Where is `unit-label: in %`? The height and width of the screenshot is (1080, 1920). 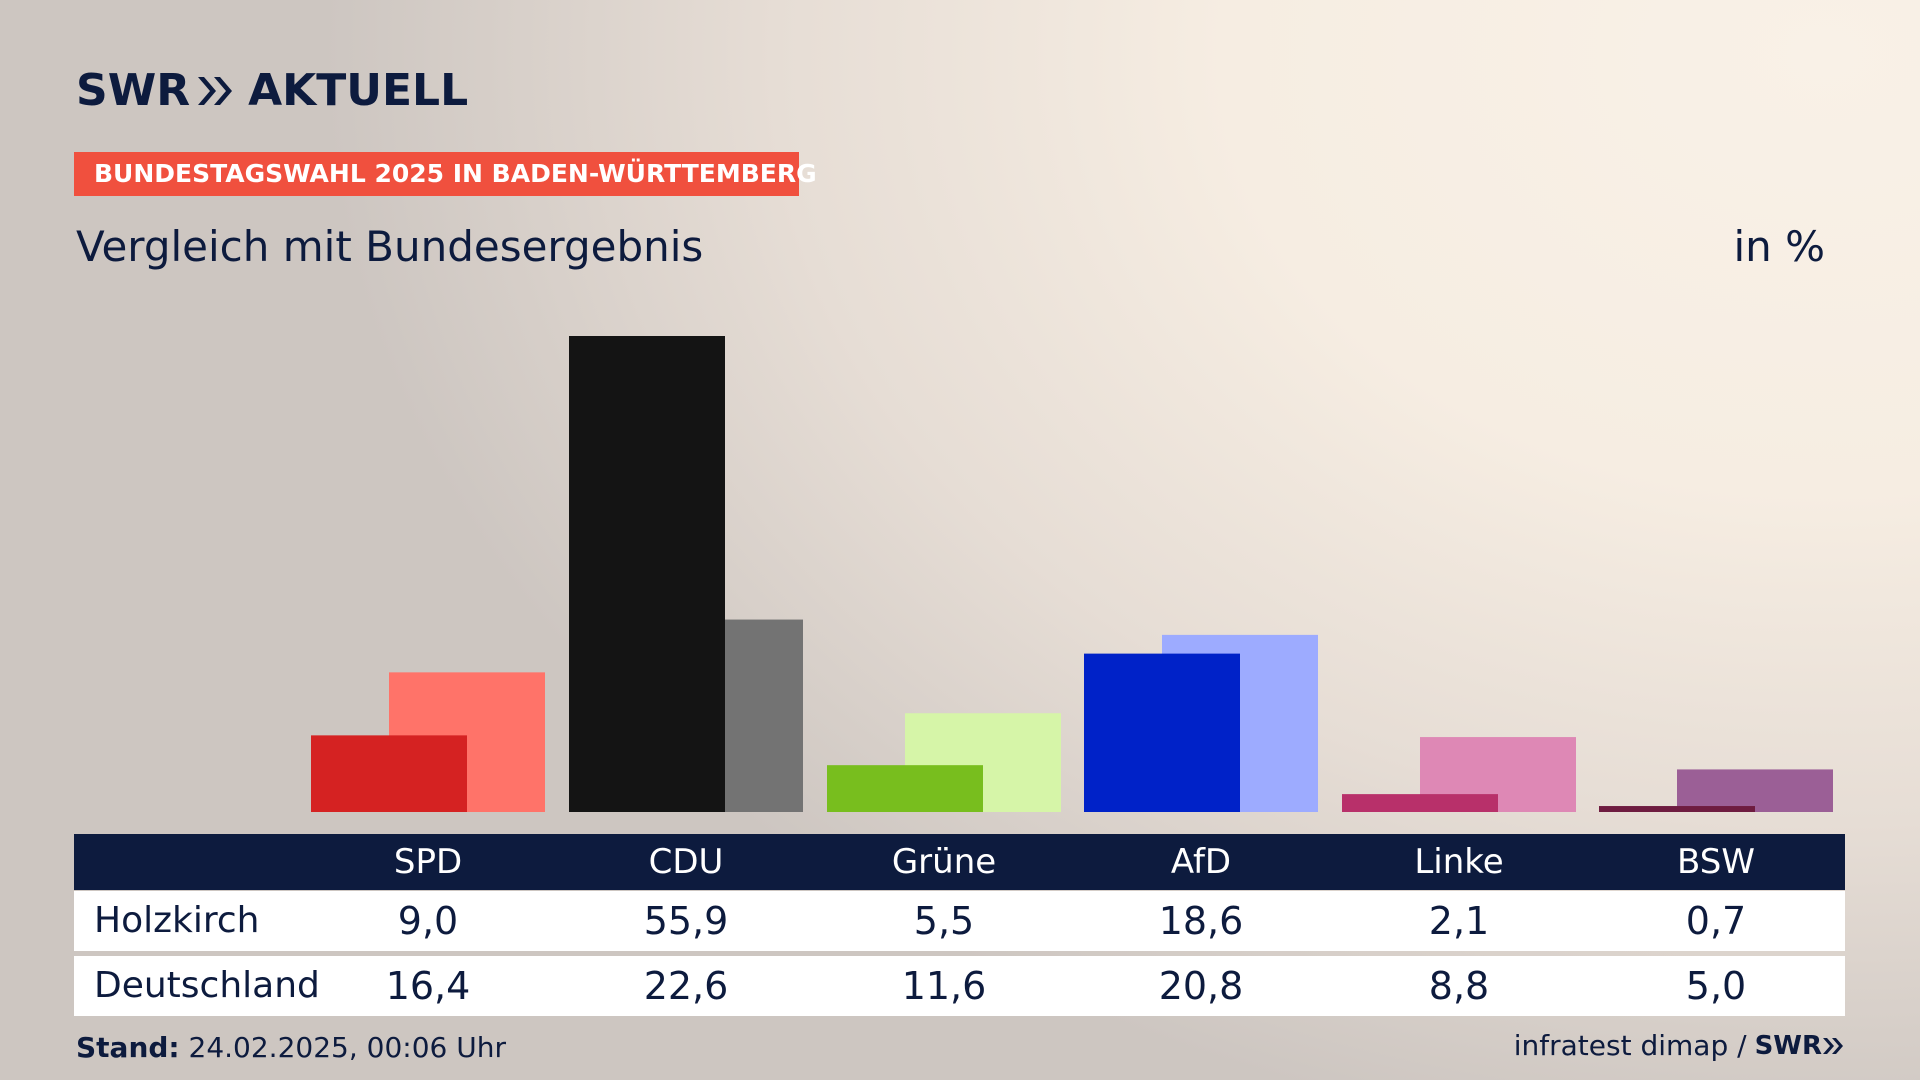 unit-label: in % is located at coordinates (1779, 246).